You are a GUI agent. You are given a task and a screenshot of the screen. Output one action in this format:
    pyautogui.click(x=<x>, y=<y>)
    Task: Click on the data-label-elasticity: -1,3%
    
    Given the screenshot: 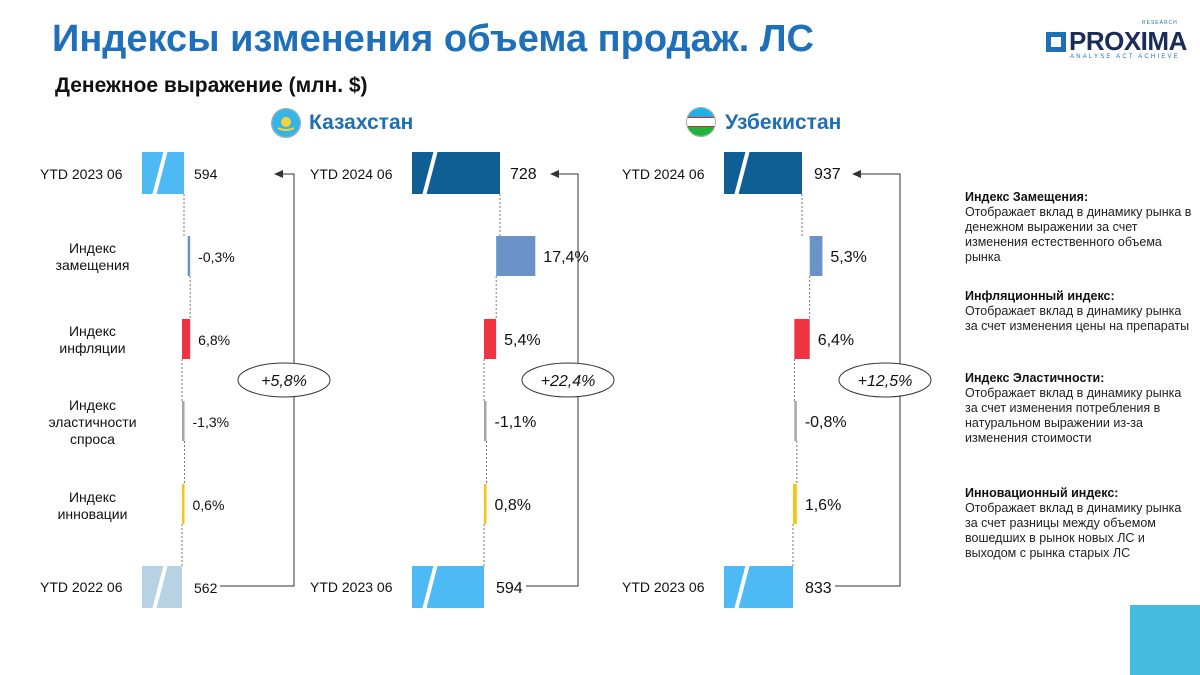 What is the action you would take?
    pyautogui.click(x=211, y=422)
    